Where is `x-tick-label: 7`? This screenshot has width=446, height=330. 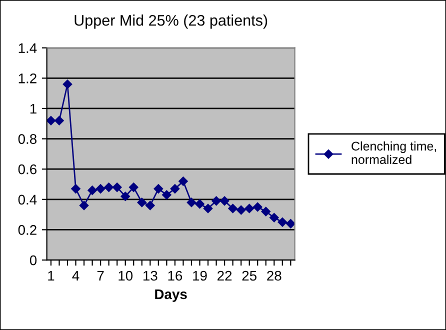
x-tick-label: 7 is located at coordinates (100, 275).